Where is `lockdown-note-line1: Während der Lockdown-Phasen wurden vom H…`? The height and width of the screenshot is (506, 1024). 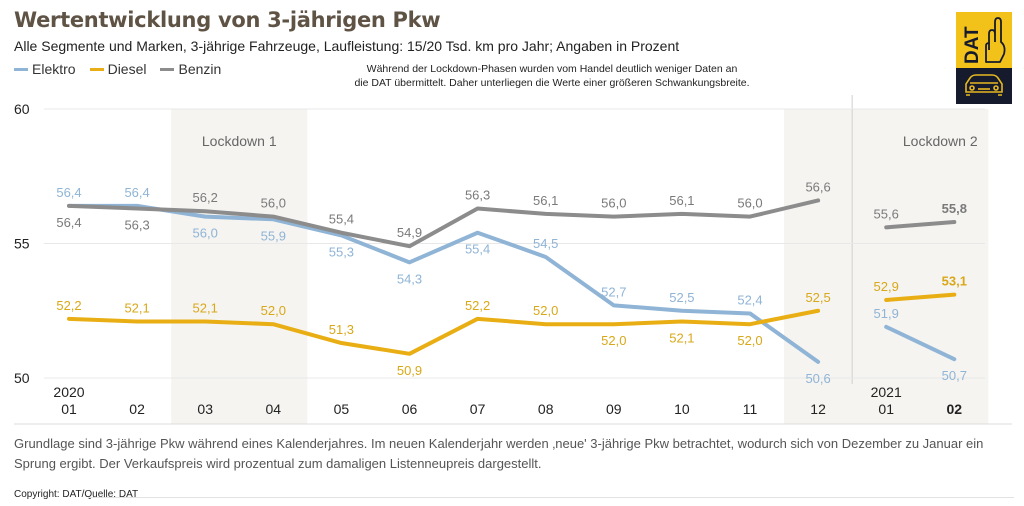
lockdown-note-line1: Während der Lockdown-Phasen wurden vom H… is located at coordinates (552, 69).